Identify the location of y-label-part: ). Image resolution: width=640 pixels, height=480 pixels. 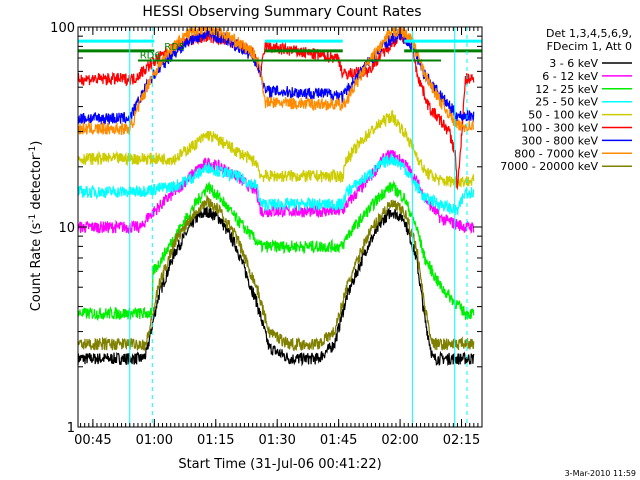
(36, 143).